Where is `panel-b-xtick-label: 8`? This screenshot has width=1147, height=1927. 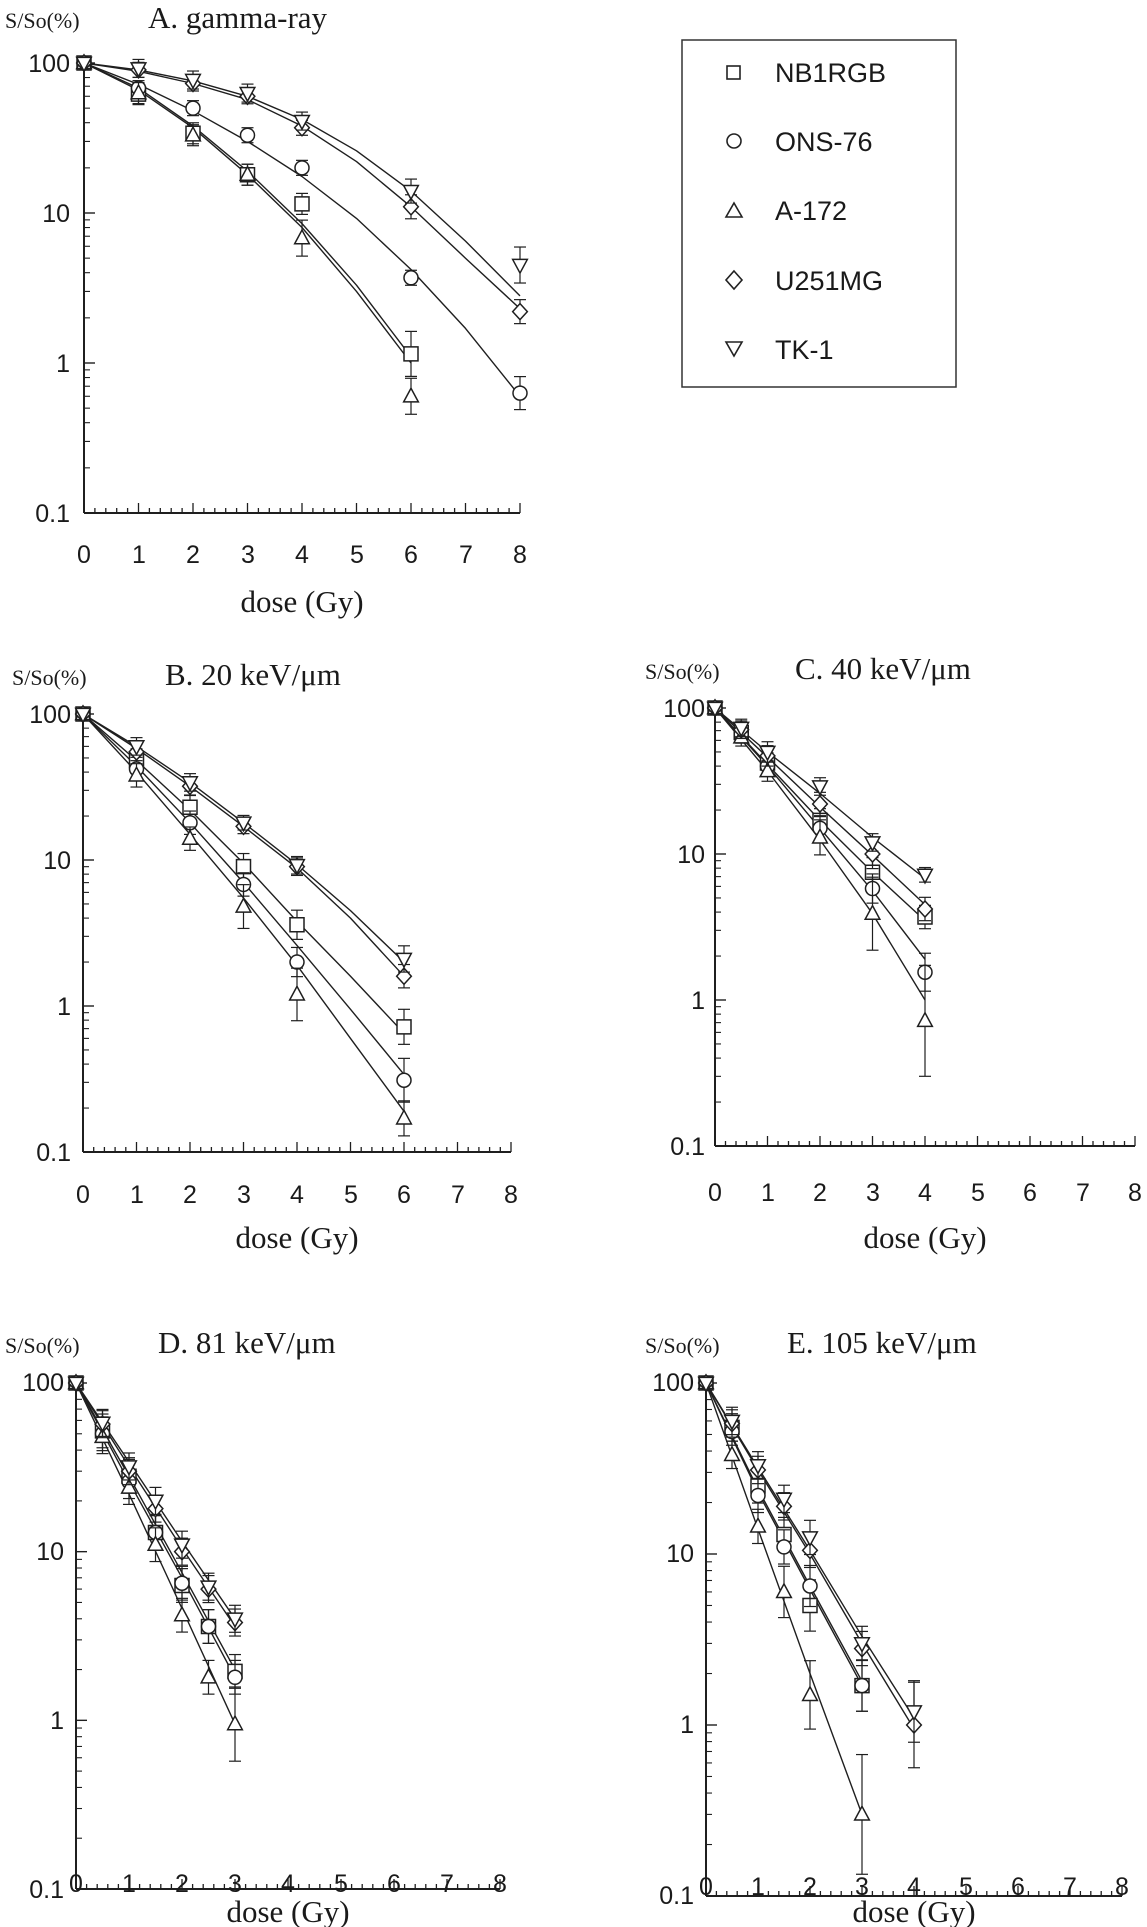 panel-b-xtick-label: 8 is located at coordinates (511, 1195).